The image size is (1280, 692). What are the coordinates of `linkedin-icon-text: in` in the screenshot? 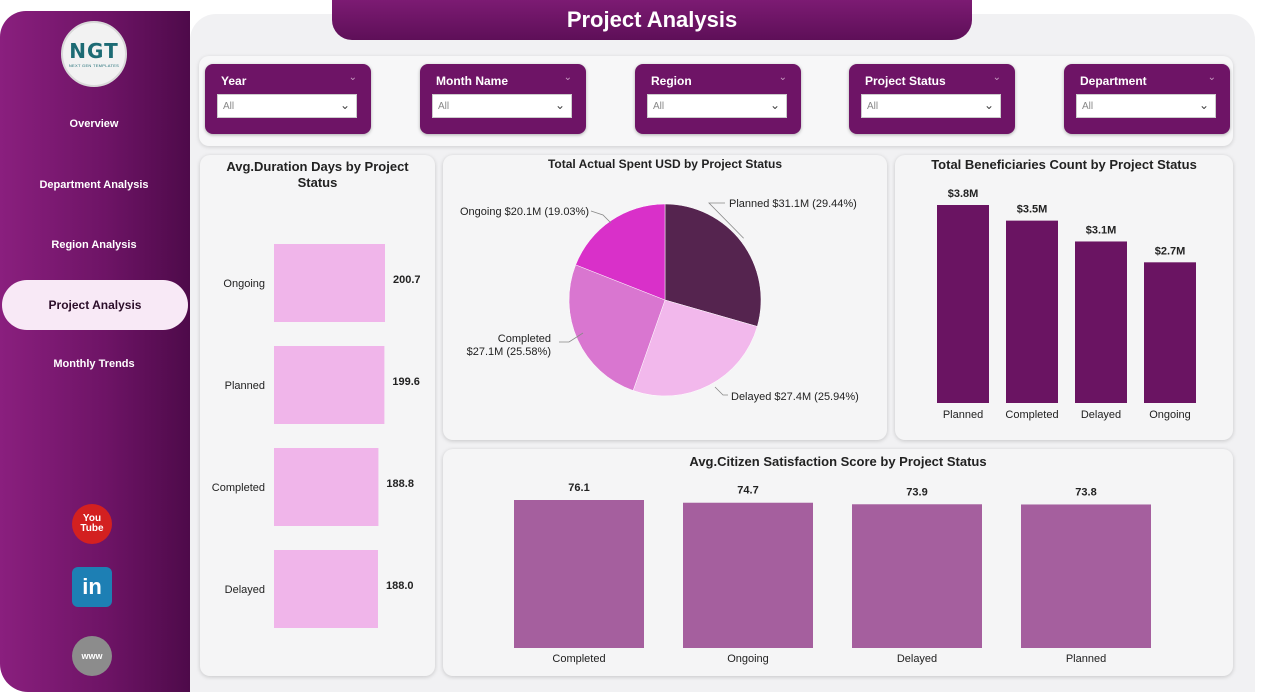 It's located at (92, 586).